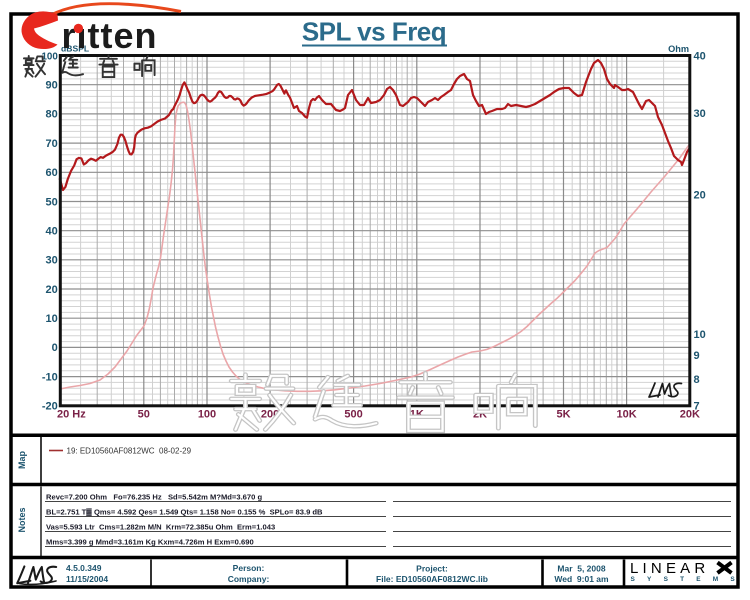  Describe the element at coordinates (581, 579) in the screenshot. I see `svg-text: Wed 9:01 am` at that location.